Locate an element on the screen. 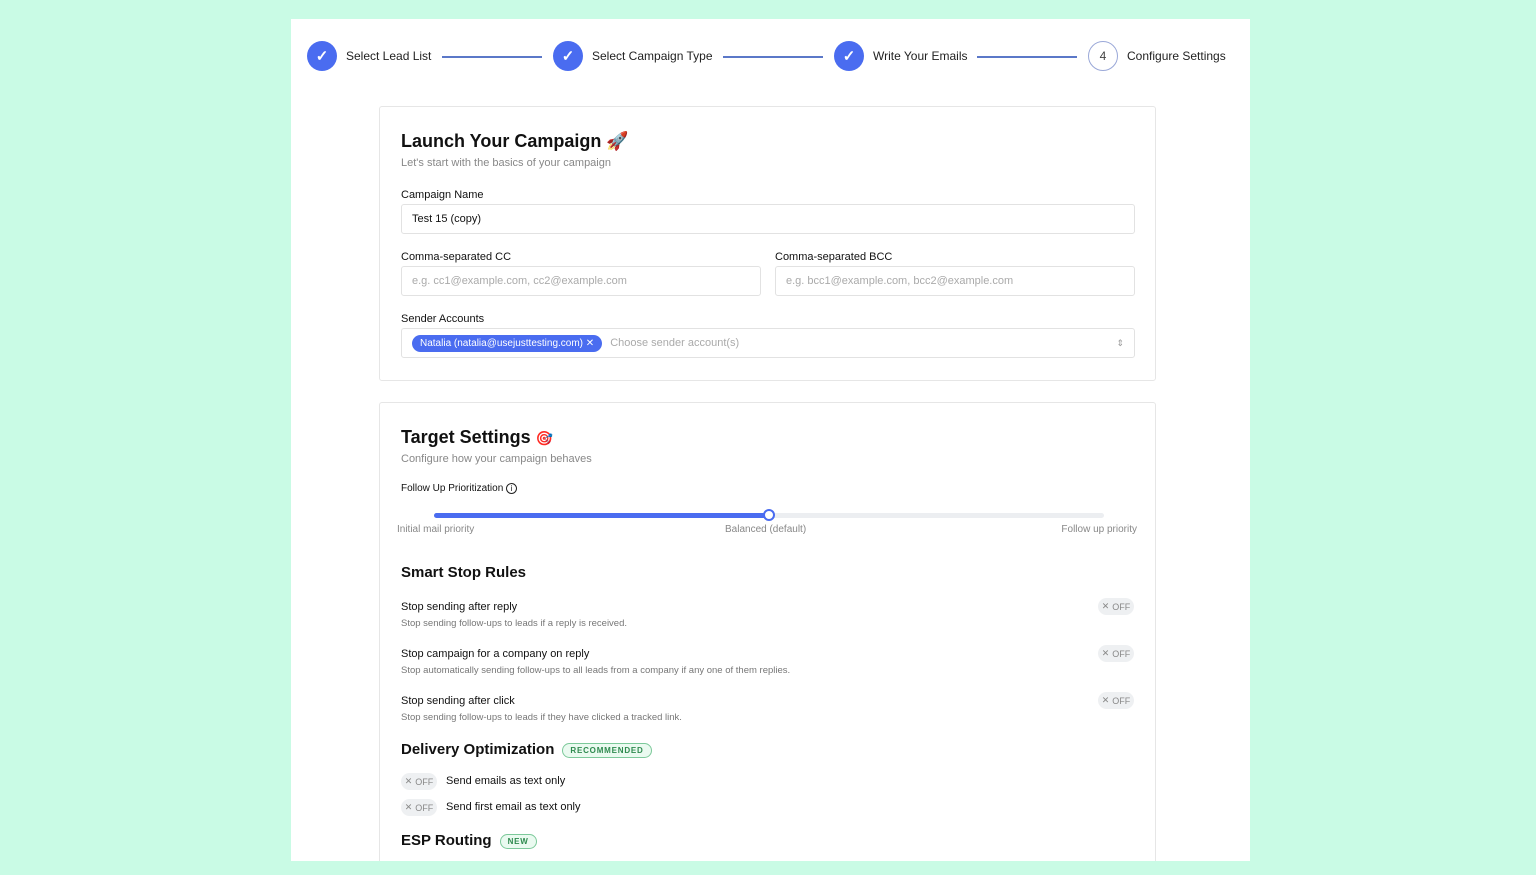 The width and height of the screenshot is (1536, 875). cc-label: Comma-separated CC is located at coordinates (456, 257).